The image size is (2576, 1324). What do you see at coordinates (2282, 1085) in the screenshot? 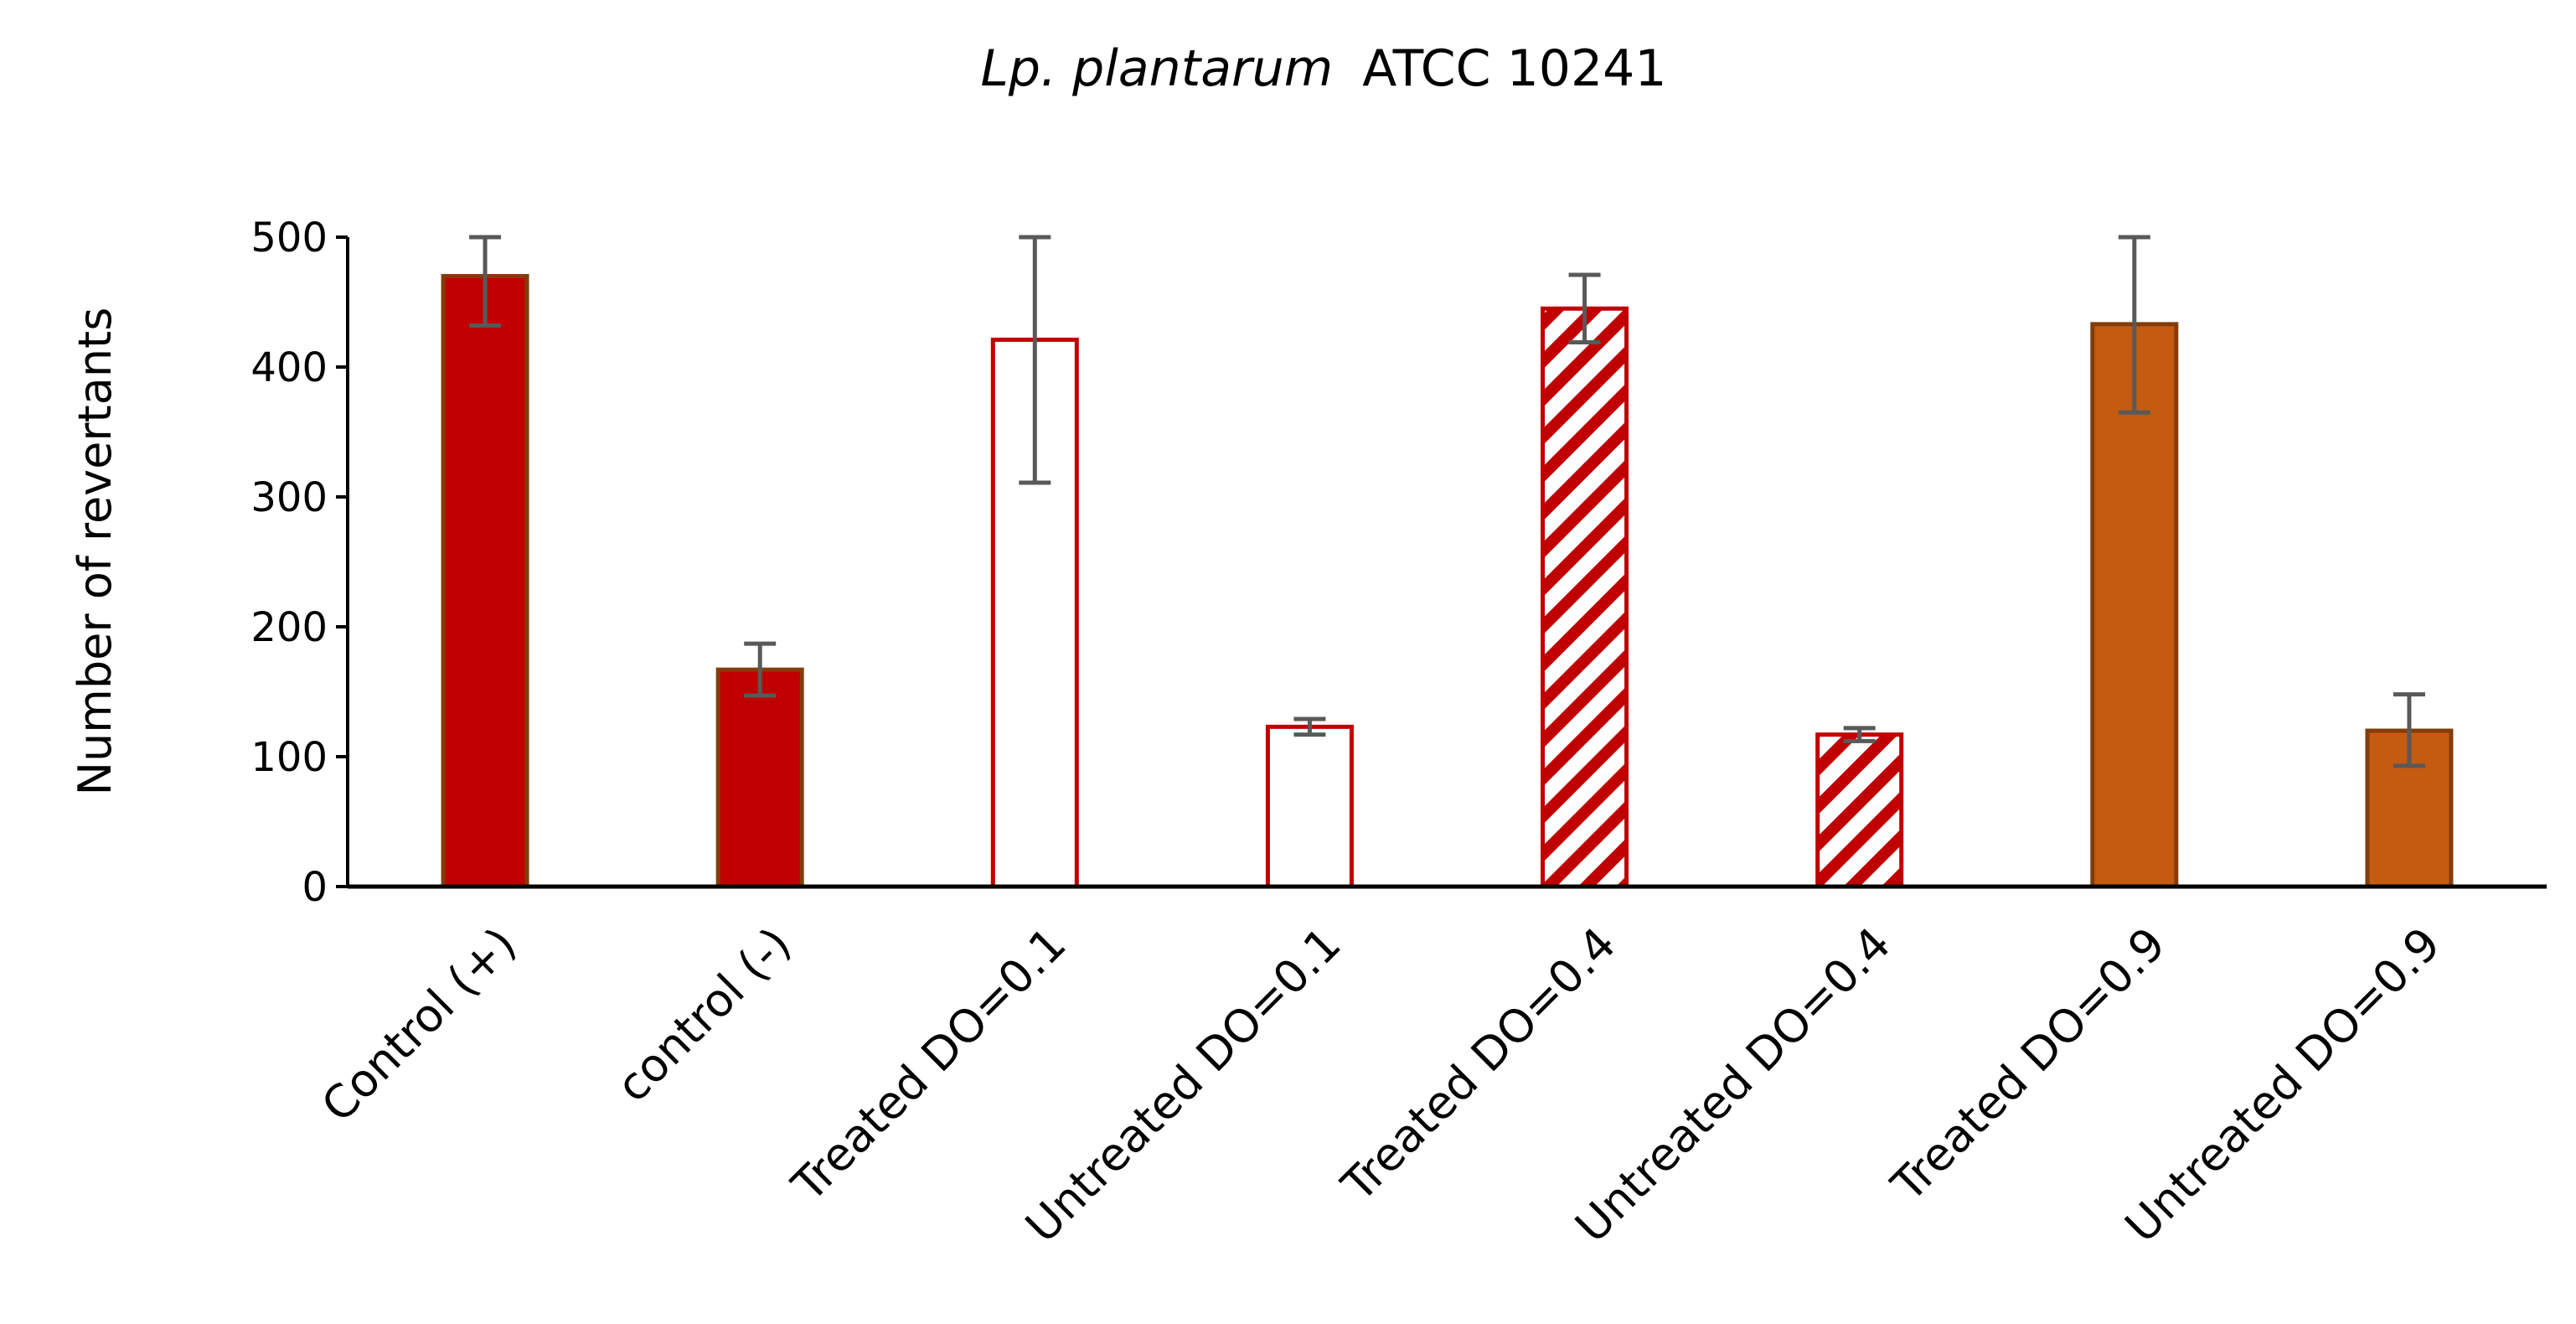
I see `category-label-8: Untreated DO=0.9` at bounding box center [2282, 1085].